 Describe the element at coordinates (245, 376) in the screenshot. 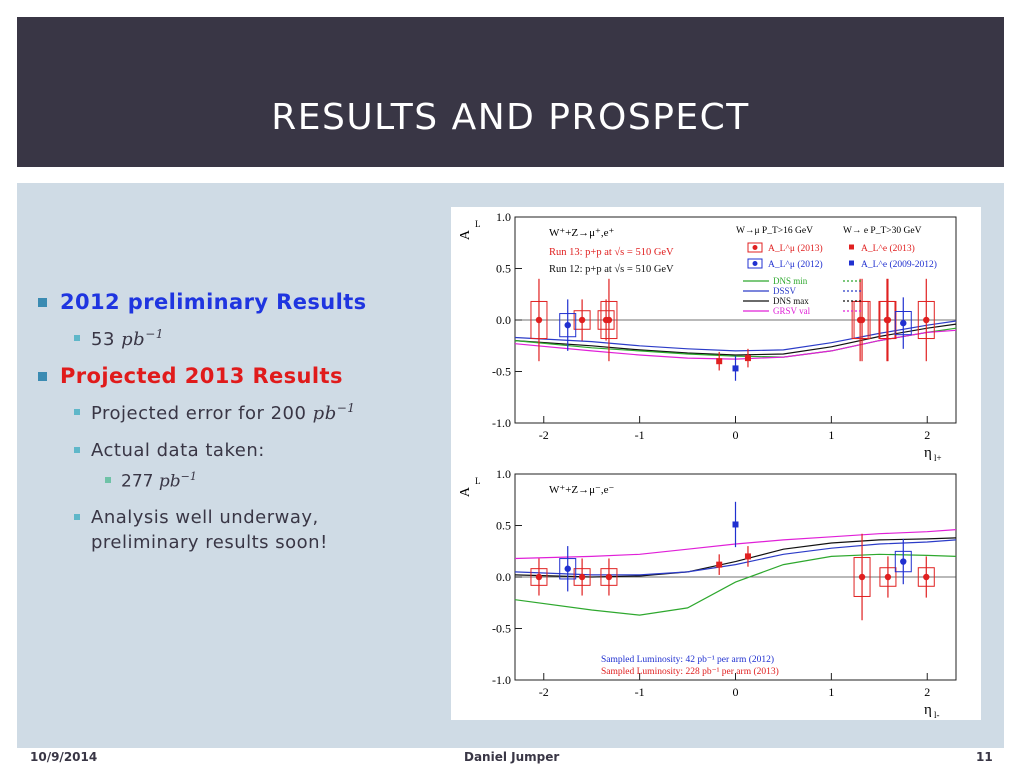

I see `bullet-2013-results: Projected 2013 Results` at that location.